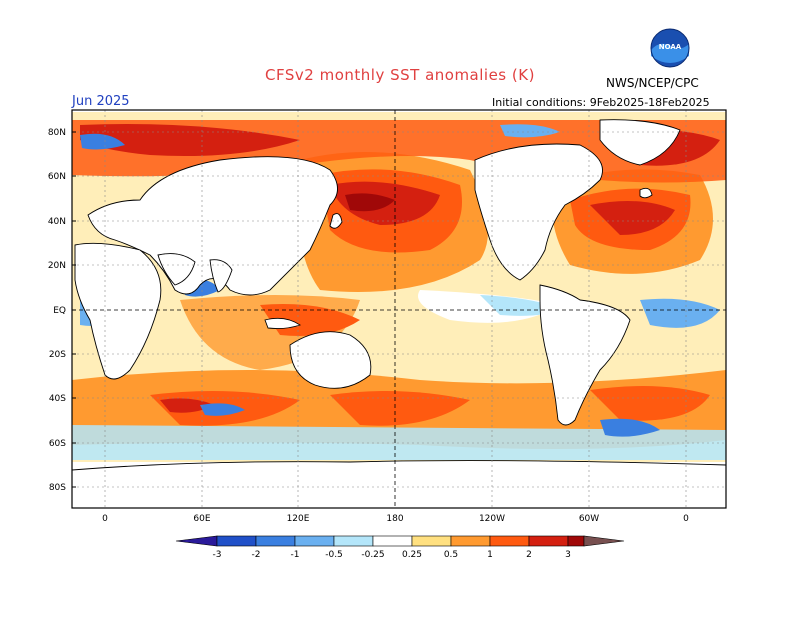 Image resolution: width=800 pixels, height=618 pixels. What do you see at coordinates (101, 101) in the screenshot?
I see `valid-month-label: Jun 2025` at bounding box center [101, 101].